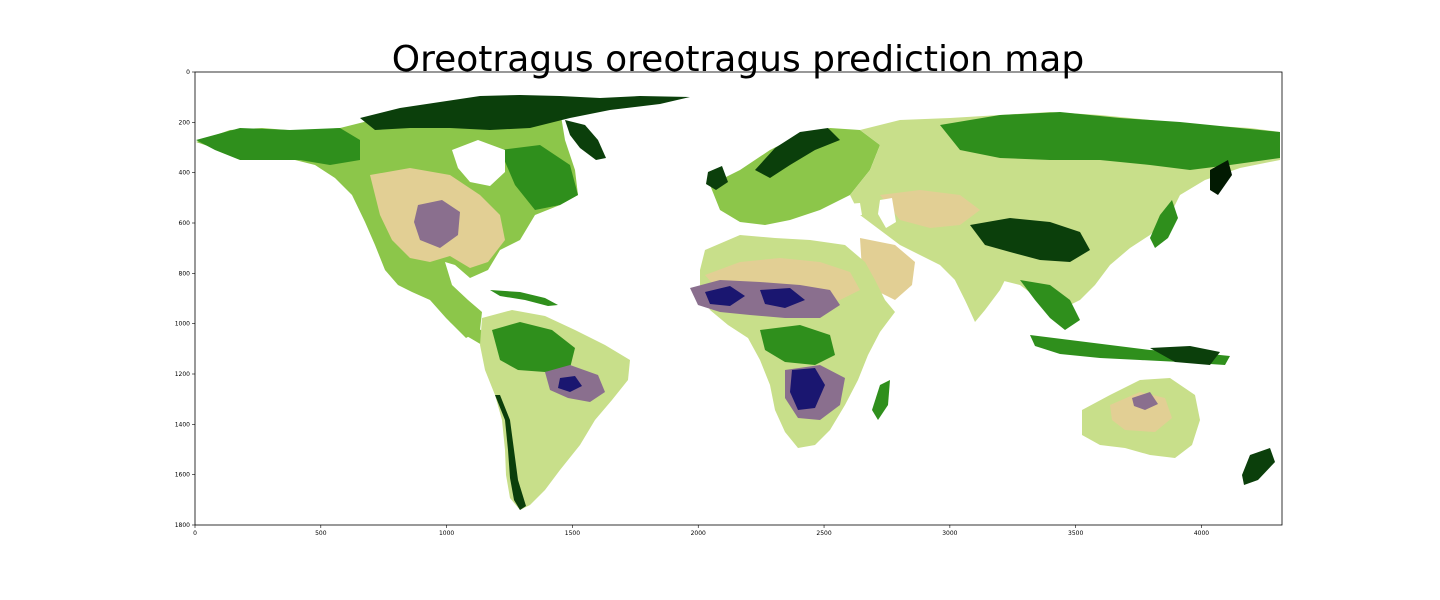  I want to click on y-tick-label: 200, so click(185, 122).